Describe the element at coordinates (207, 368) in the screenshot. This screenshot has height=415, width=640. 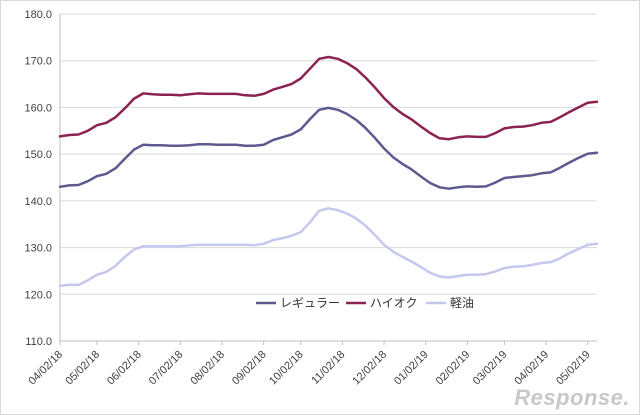
I see `x-tick-label: 08/02/18` at that location.